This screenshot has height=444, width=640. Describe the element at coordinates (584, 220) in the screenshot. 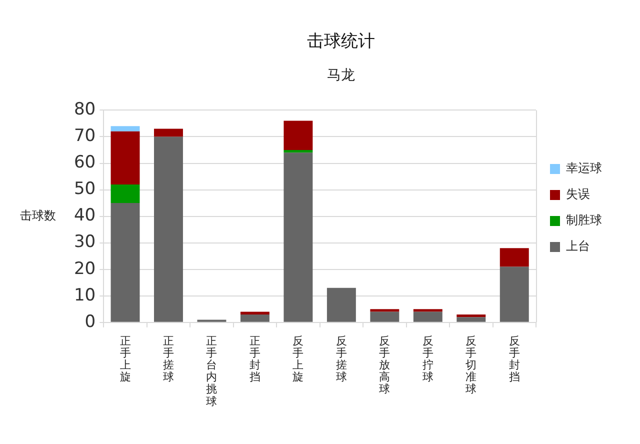

I see `legend-label: 制胜球` at that location.